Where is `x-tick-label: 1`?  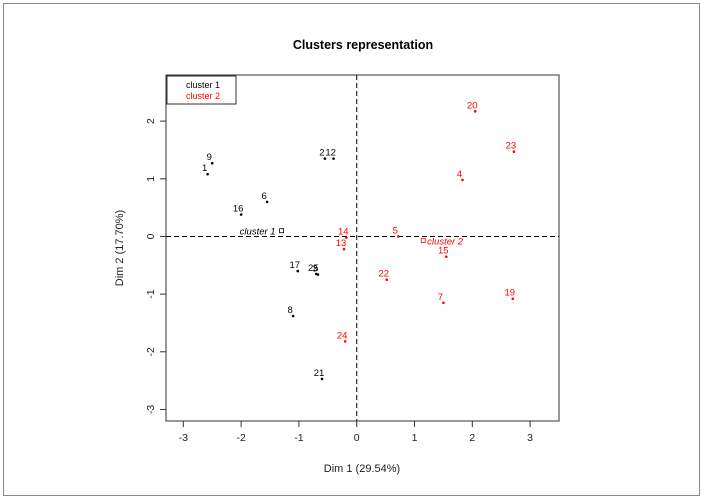 x-tick-label: 1 is located at coordinates (415, 438).